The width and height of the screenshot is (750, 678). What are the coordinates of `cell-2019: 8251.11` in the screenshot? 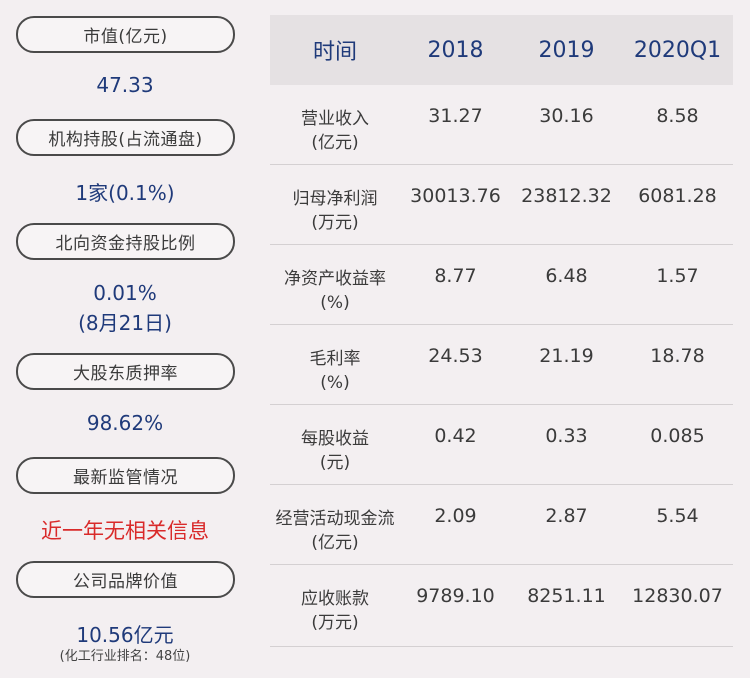 It's located at (566, 596).